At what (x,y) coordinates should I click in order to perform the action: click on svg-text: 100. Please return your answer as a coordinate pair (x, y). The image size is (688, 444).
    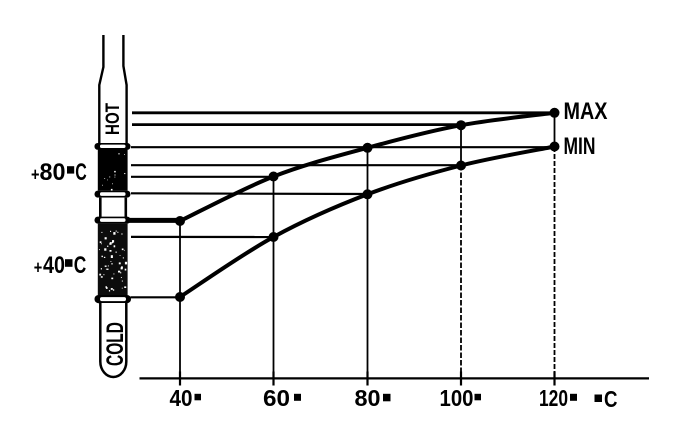
    Looking at the image, I should click on (457, 398).